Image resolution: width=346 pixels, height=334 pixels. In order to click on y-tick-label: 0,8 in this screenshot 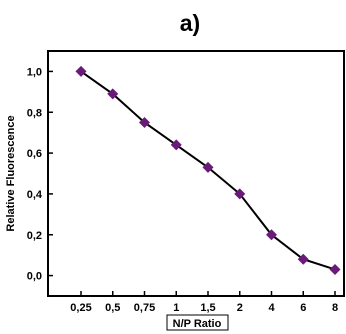, I will do `click(34, 113)`.